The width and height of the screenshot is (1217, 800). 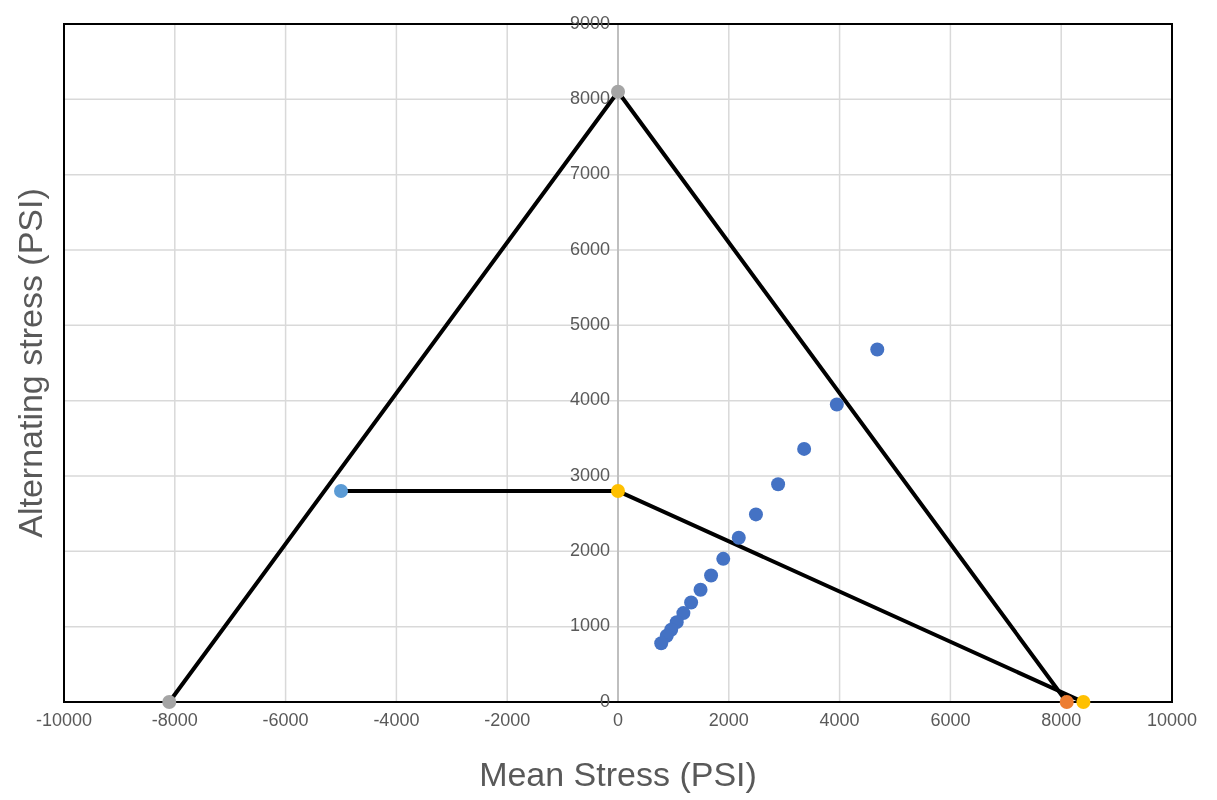 I want to click on y-tick-label: 8000, so click(x=589, y=98).